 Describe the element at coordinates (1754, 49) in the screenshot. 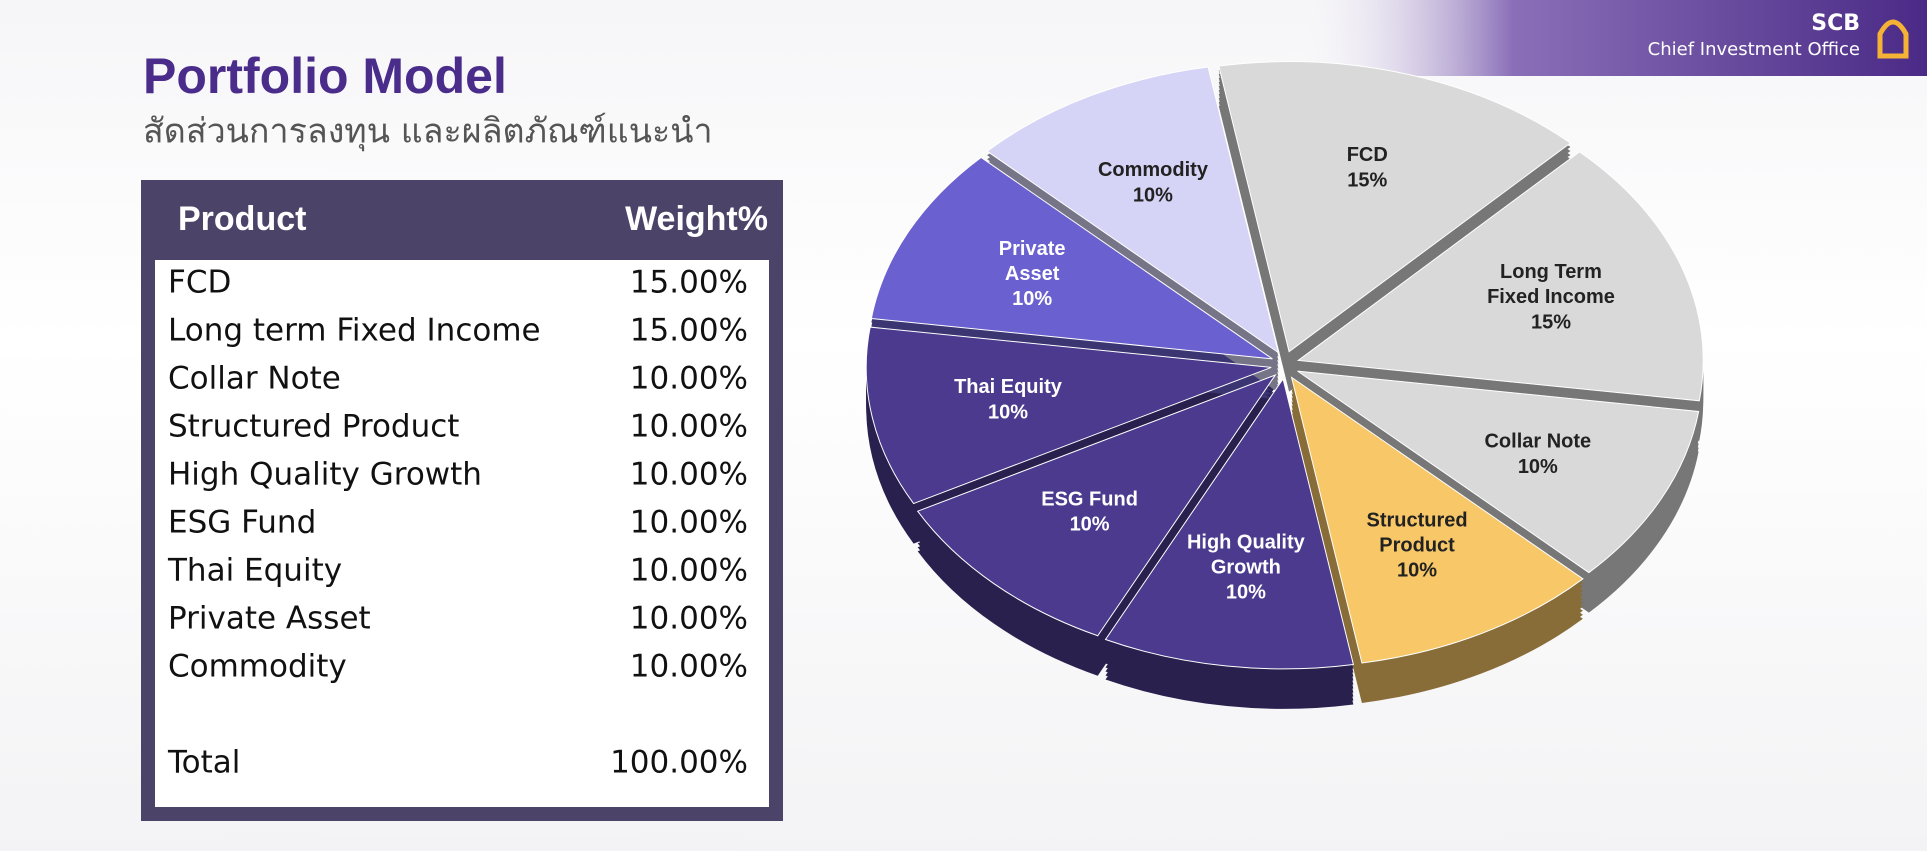

I see `brand-sub: Chief Investment Office` at that location.